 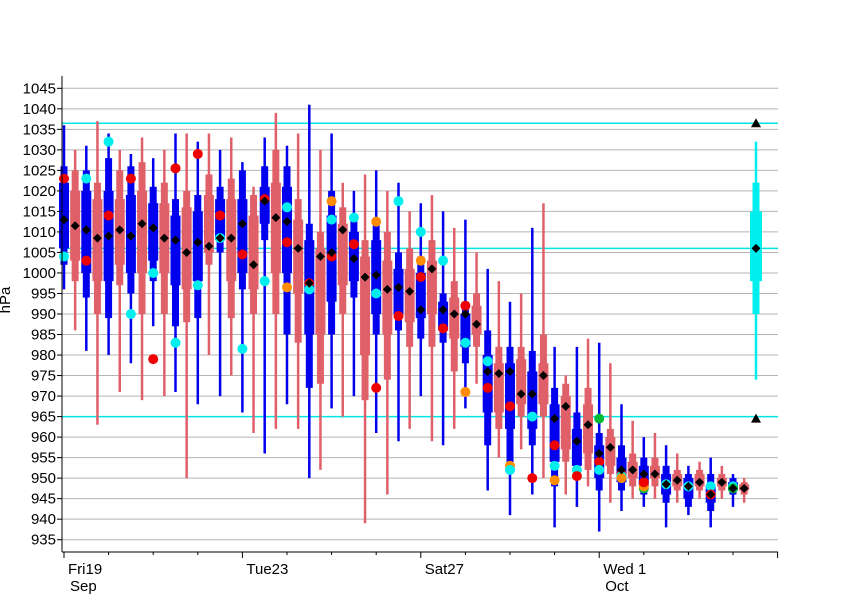 What do you see at coordinates (43, 437) in the screenshot?
I see `y-tick-label: 960` at bounding box center [43, 437].